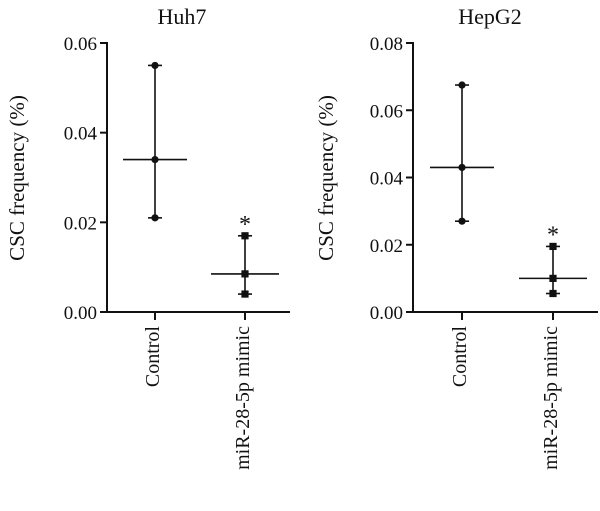 This screenshot has width=600, height=511. What do you see at coordinates (490, 16) in the screenshot?
I see `chart-title: HepG2` at bounding box center [490, 16].